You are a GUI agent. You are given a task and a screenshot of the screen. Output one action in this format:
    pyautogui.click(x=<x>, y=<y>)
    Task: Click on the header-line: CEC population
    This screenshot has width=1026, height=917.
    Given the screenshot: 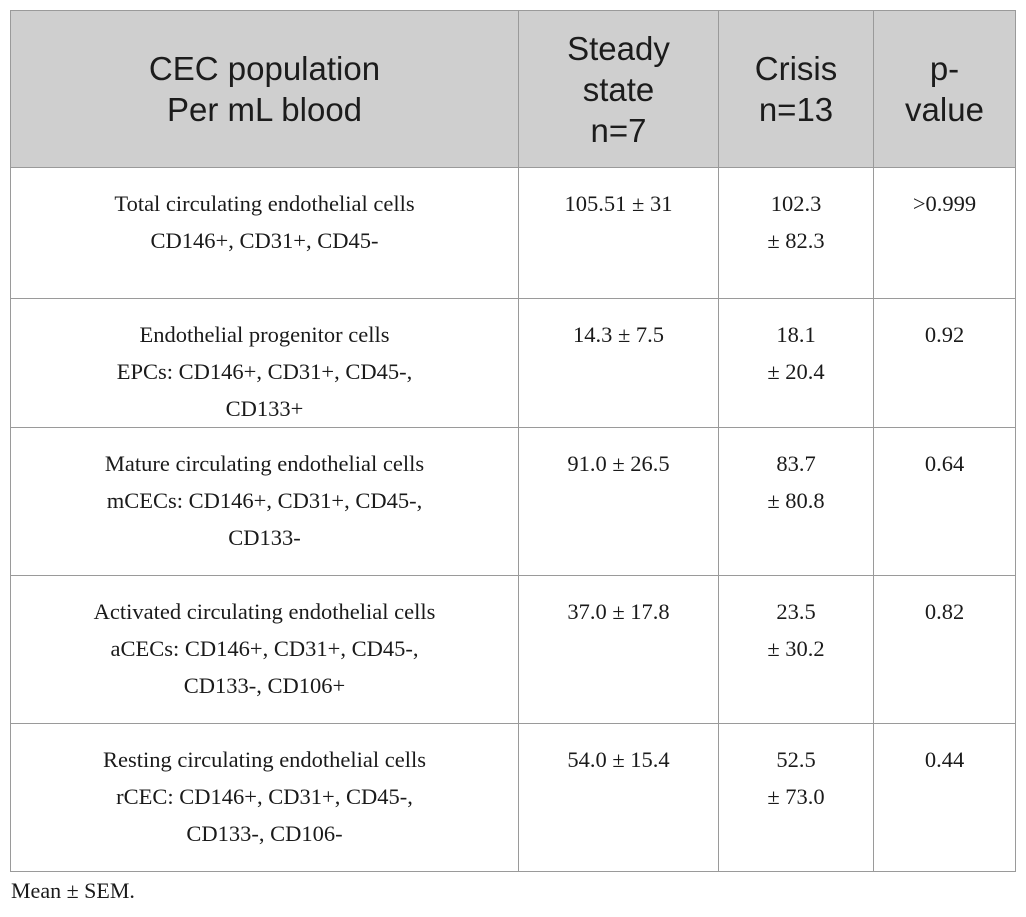 What is the action you would take?
    pyautogui.click(x=264, y=68)
    